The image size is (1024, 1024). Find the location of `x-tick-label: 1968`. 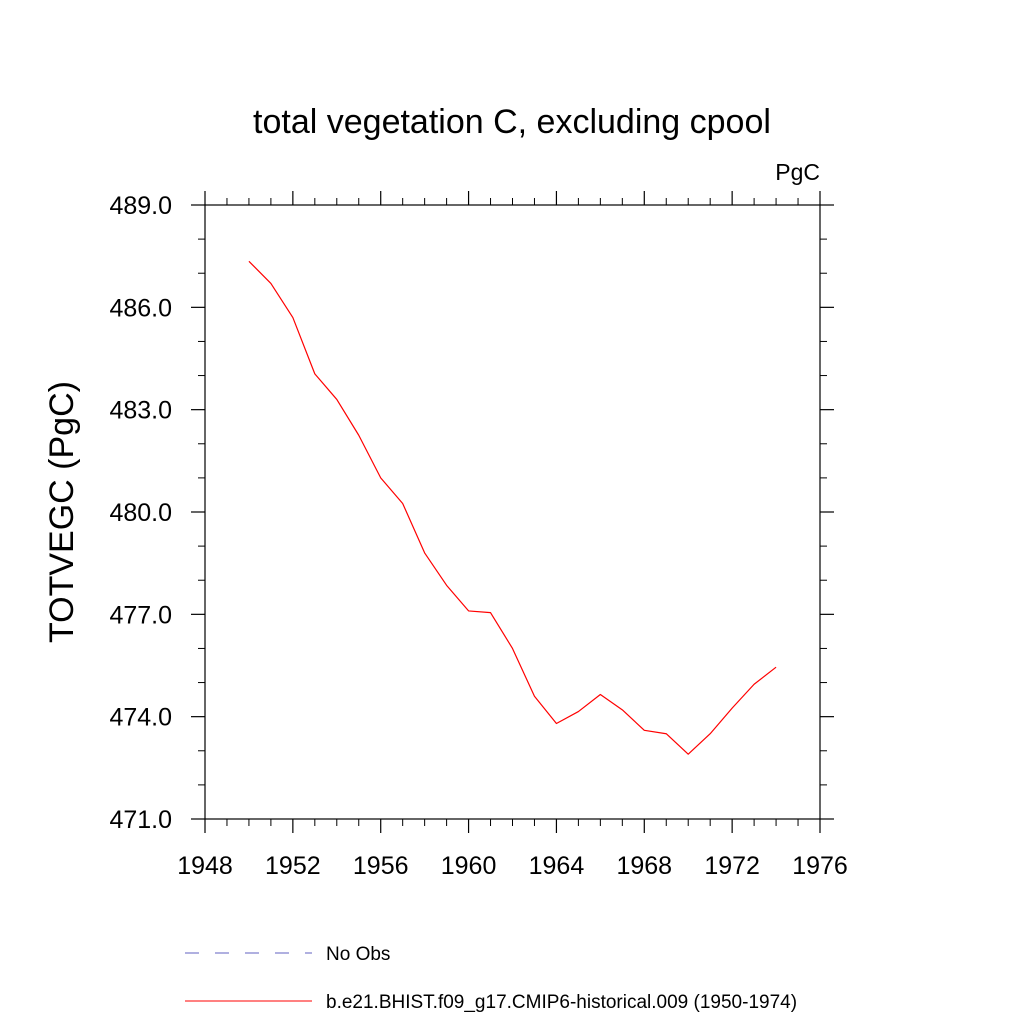

x-tick-label: 1968 is located at coordinates (644, 866).